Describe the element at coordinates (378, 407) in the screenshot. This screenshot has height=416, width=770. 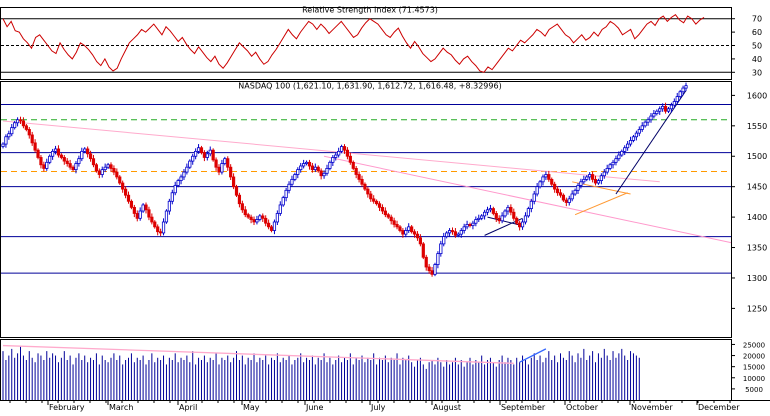
I see `month-label: July` at that location.